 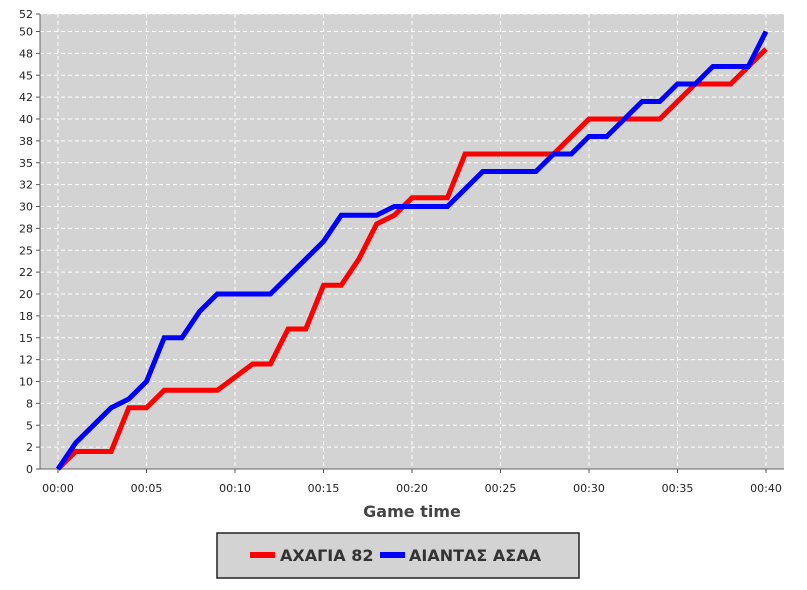 I want to click on y-tick-label: 52, so click(x=26, y=14).